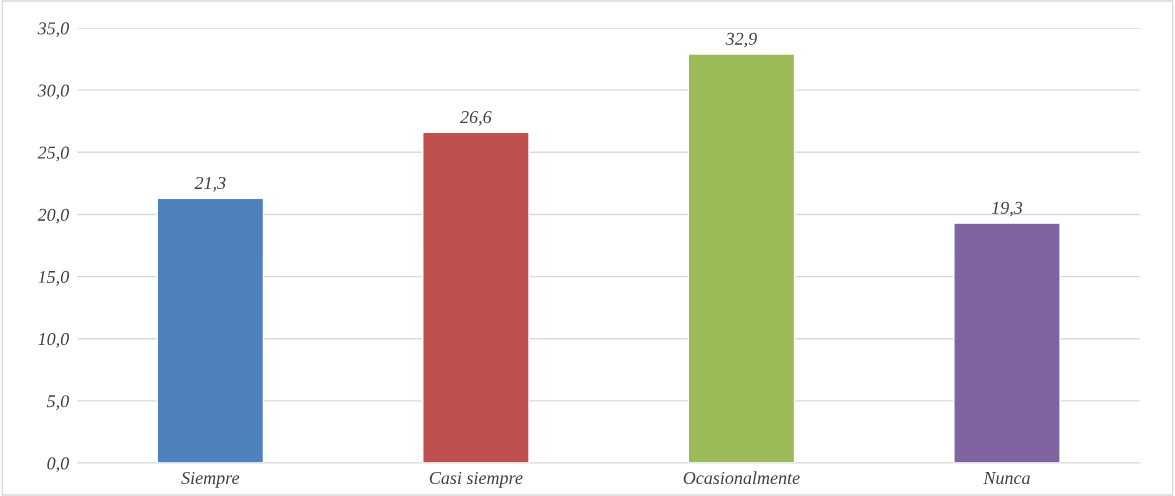 The image size is (1175, 496). Describe the element at coordinates (210, 479) in the screenshot. I see `x-tick-label: Siempre` at that location.